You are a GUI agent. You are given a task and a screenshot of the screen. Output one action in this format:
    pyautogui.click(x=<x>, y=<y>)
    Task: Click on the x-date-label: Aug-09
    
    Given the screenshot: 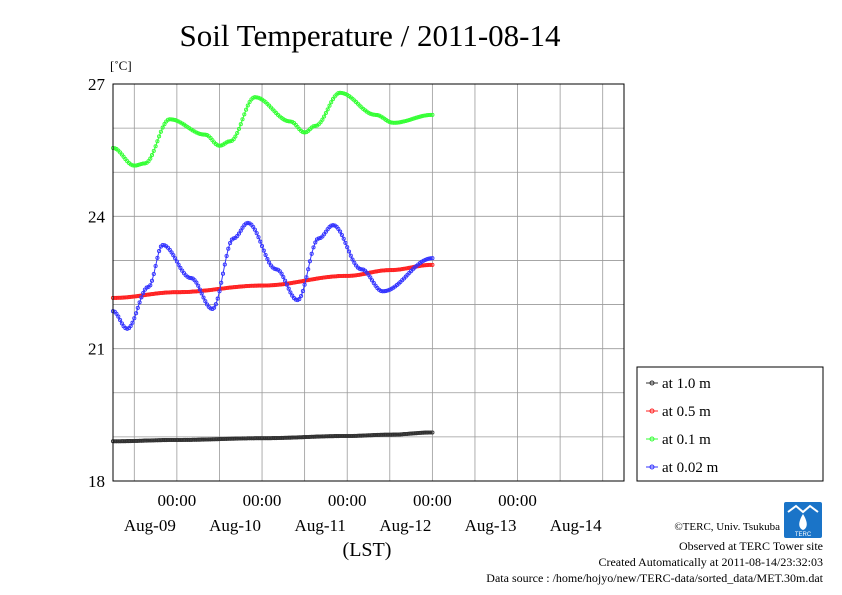 What is the action you would take?
    pyautogui.click(x=150, y=525)
    